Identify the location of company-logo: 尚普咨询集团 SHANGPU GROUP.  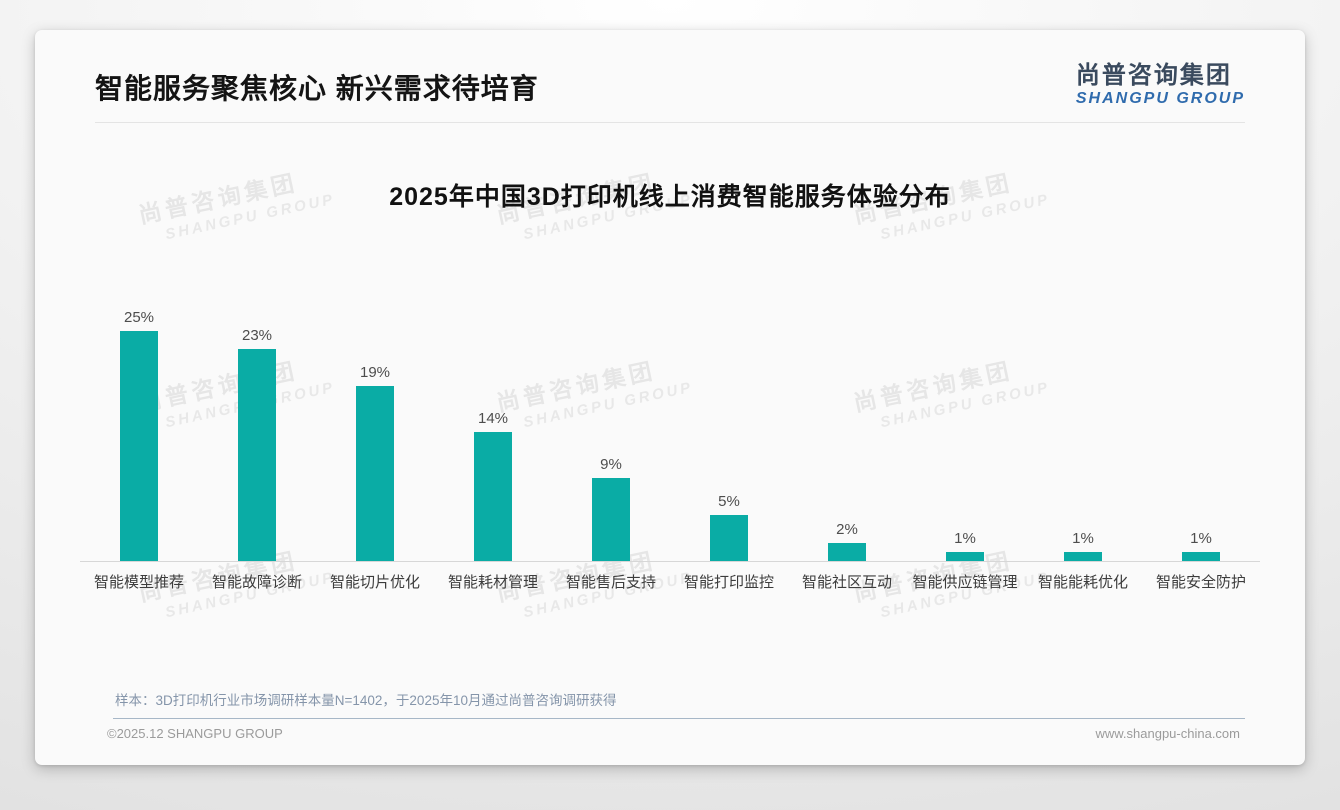
(1160, 85).